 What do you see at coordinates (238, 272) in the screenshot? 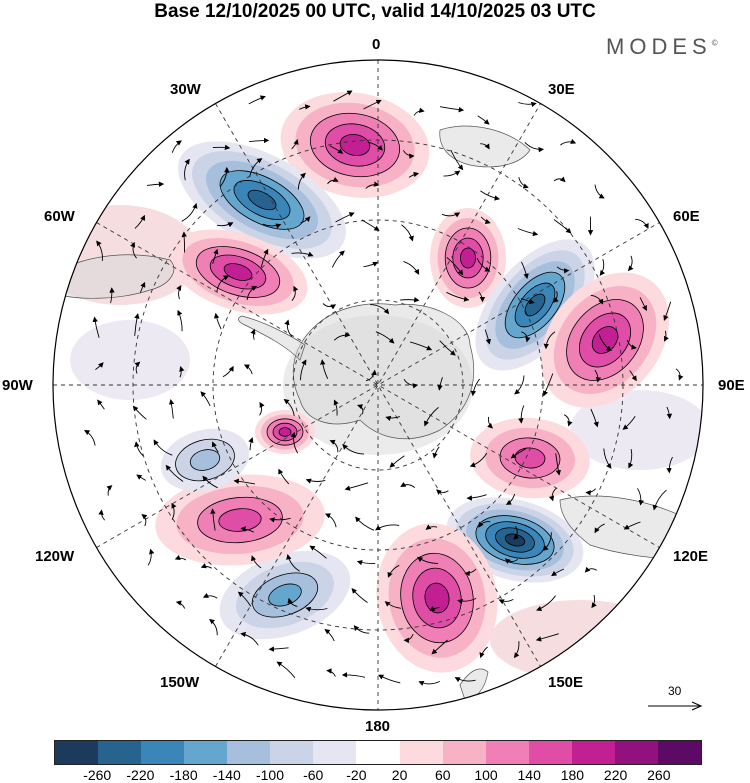
I see `positive-anomaly-60W-level` at bounding box center [238, 272].